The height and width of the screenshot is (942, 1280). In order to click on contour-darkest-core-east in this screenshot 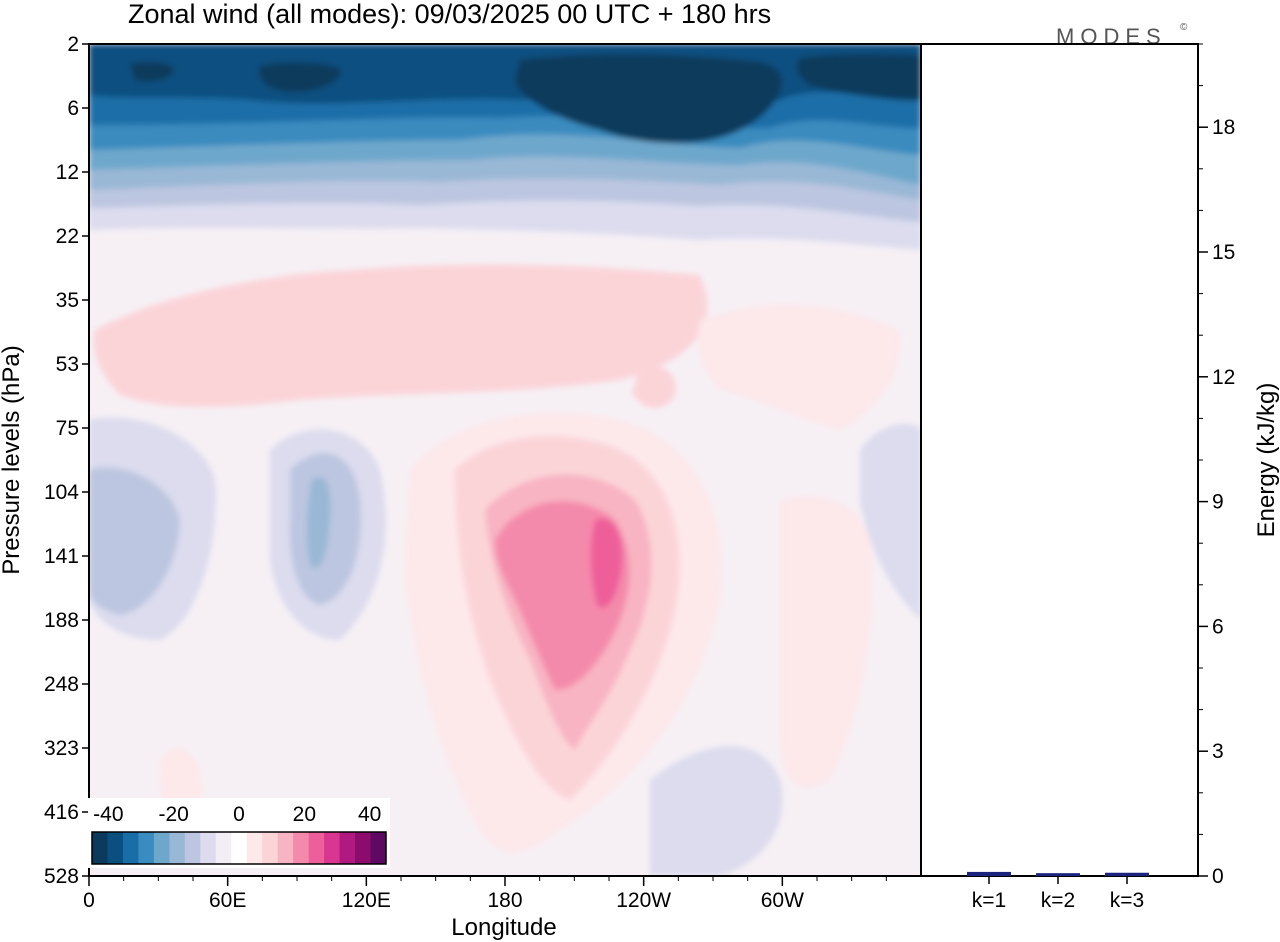, I will do `click(648, 99)`.